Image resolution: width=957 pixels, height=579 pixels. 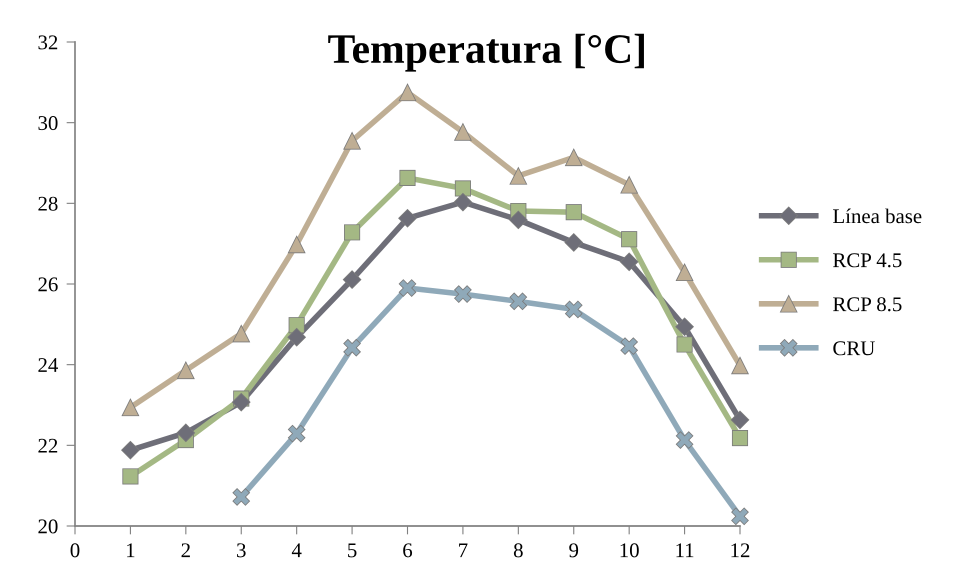 What do you see at coordinates (877, 216) in the screenshot?
I see `legend-label: Línea base` at bounding box center [877, 216].